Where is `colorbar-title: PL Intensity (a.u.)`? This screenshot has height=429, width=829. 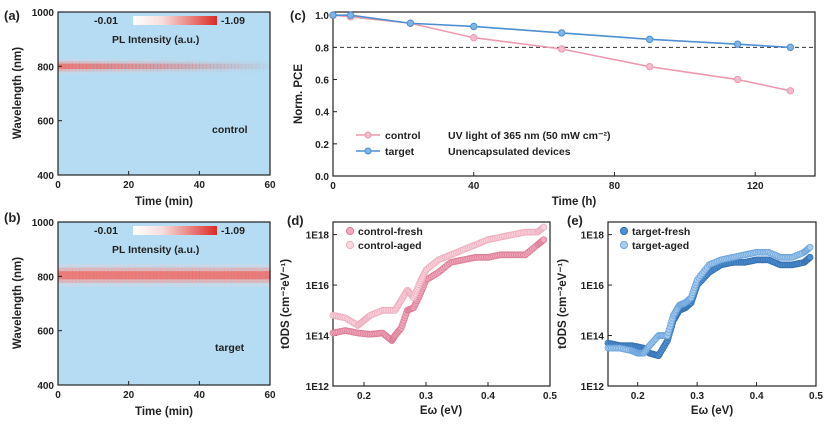 colorbar-title: PL Intensity (a.u.) is located at coordinates (155, 250).